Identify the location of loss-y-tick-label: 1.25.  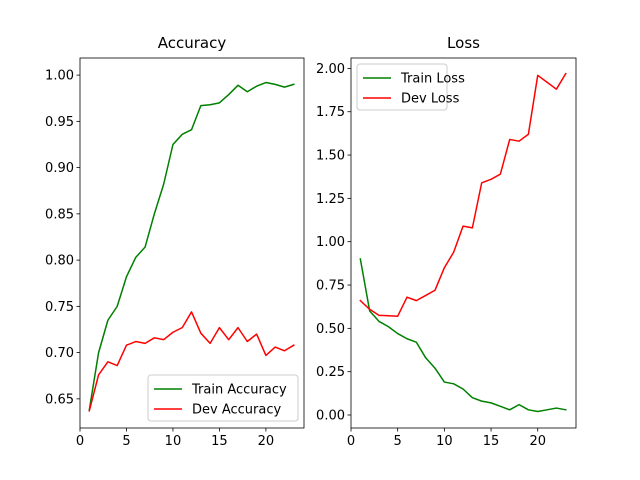
(330, 199).